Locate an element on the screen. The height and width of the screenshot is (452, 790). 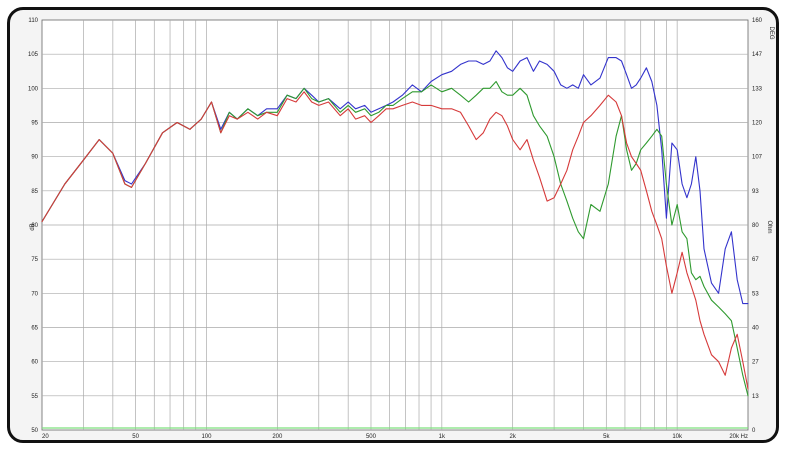
x-tick-label: 200 is located at coordinates (277, 437).